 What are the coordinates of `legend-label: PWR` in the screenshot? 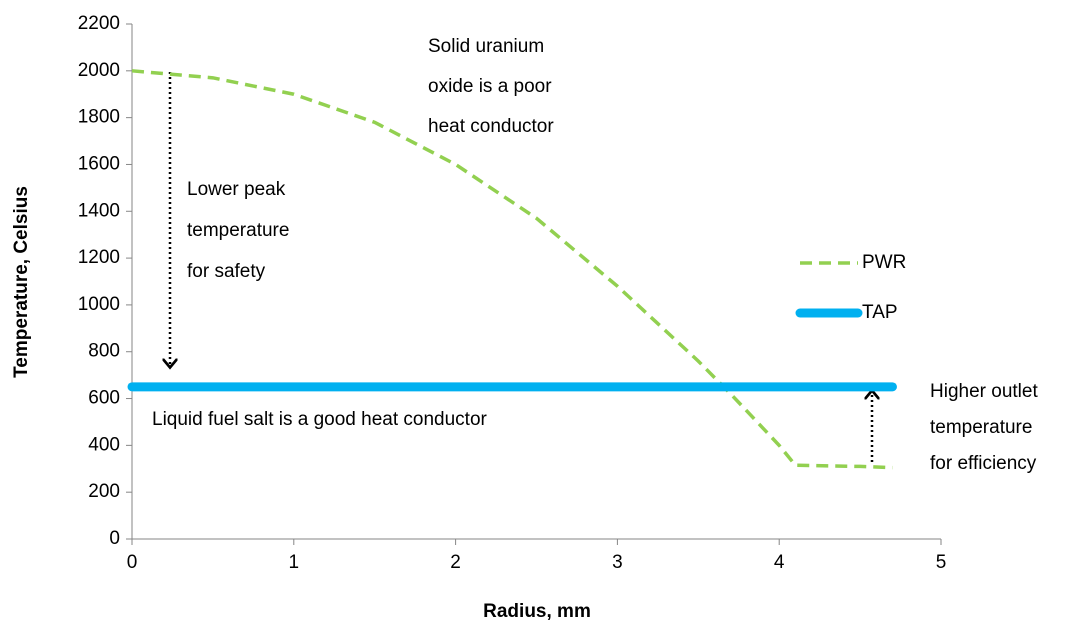 It's located at (884, 262).